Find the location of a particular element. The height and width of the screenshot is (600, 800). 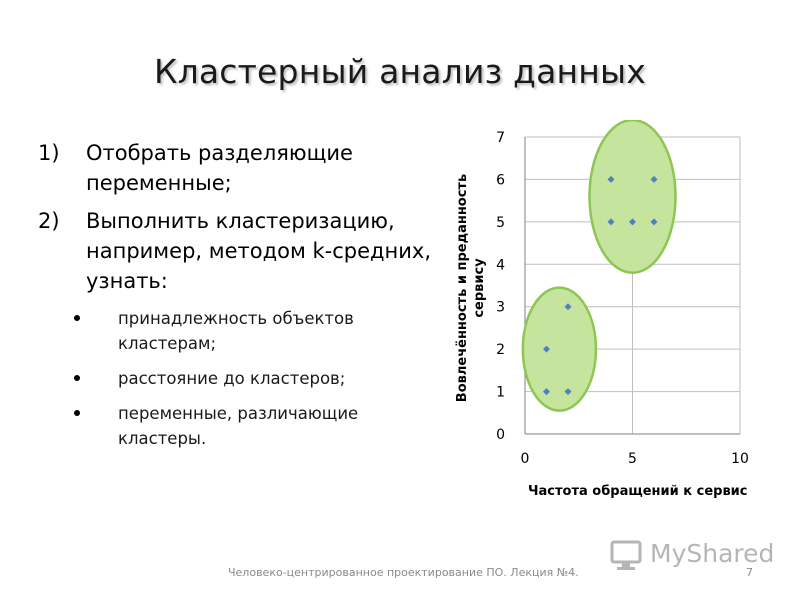

y-tick-label: 2 is located at coordinates (500, 350).